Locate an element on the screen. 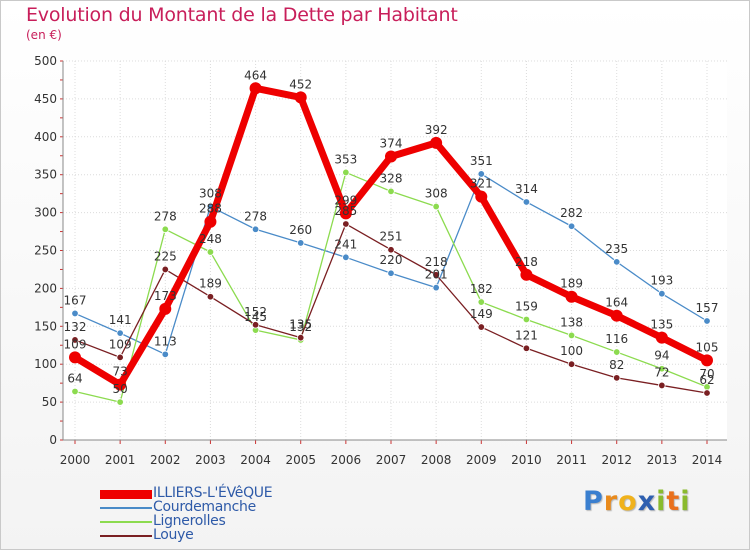 Image resolution: width=750 pixels, height=550 pixels. legend-label: Courdemanche is located at coordinates (204, 507).